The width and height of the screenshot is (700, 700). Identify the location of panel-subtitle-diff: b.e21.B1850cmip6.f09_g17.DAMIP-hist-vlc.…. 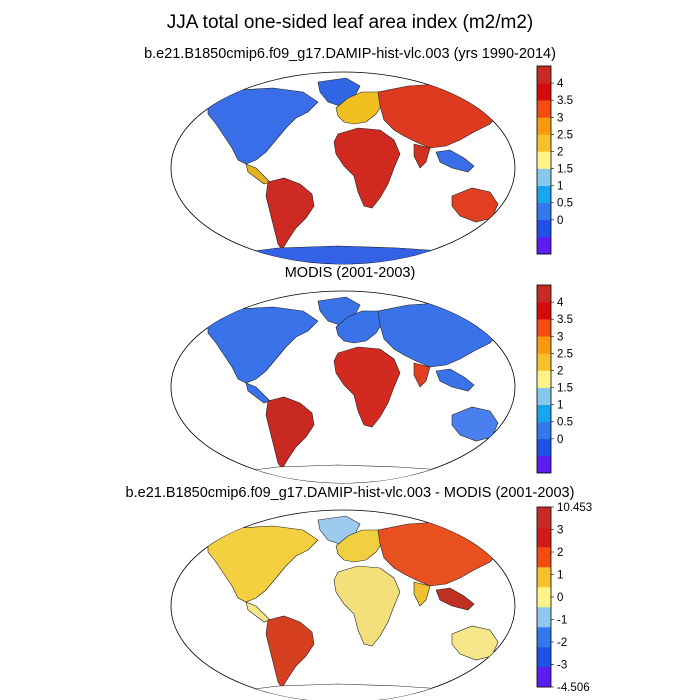
(350, 493).